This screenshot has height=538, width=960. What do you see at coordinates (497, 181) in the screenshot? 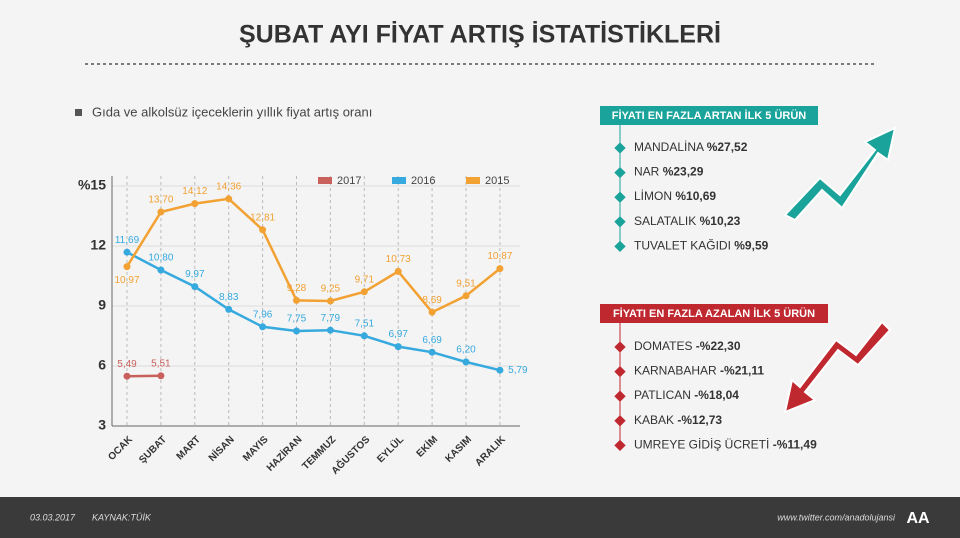
I see `legend-label: 2015` at bounding box center [497, 181].